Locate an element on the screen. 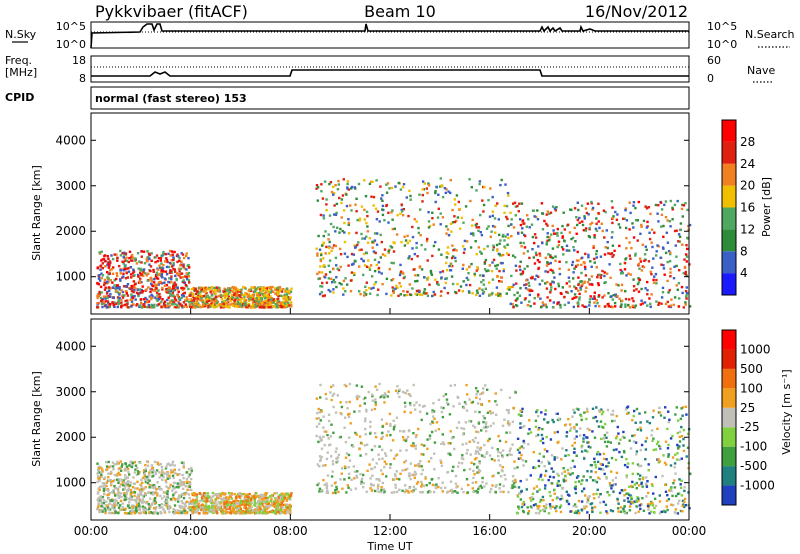 The width and height of the screenshot is (800, 554). y-tick-label: 3000 is located at coordinates (70, 186).